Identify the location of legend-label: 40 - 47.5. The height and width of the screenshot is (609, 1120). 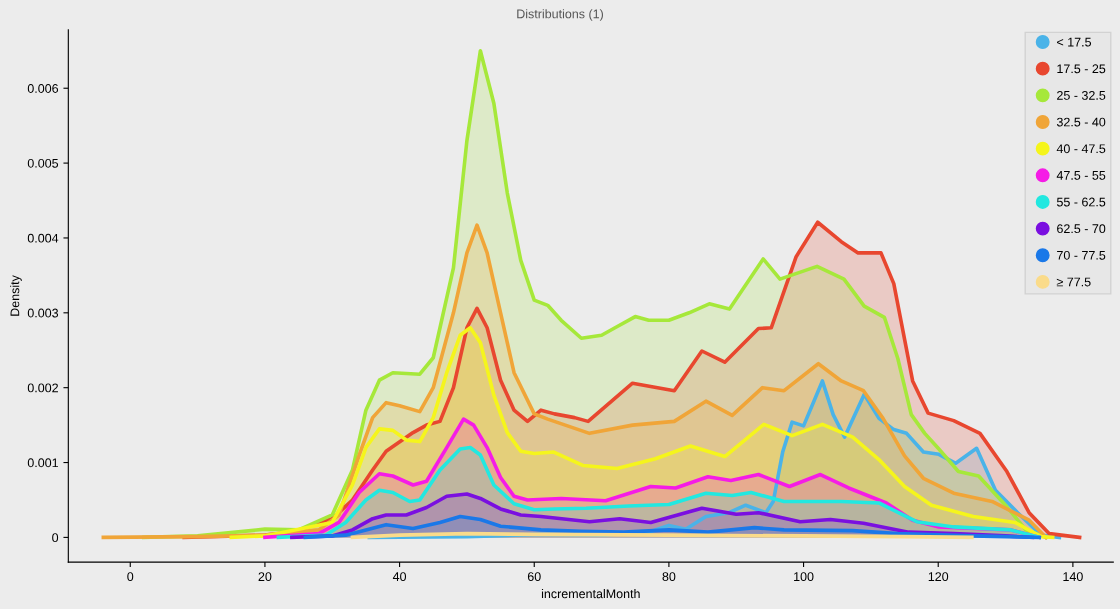
(1081, 149).